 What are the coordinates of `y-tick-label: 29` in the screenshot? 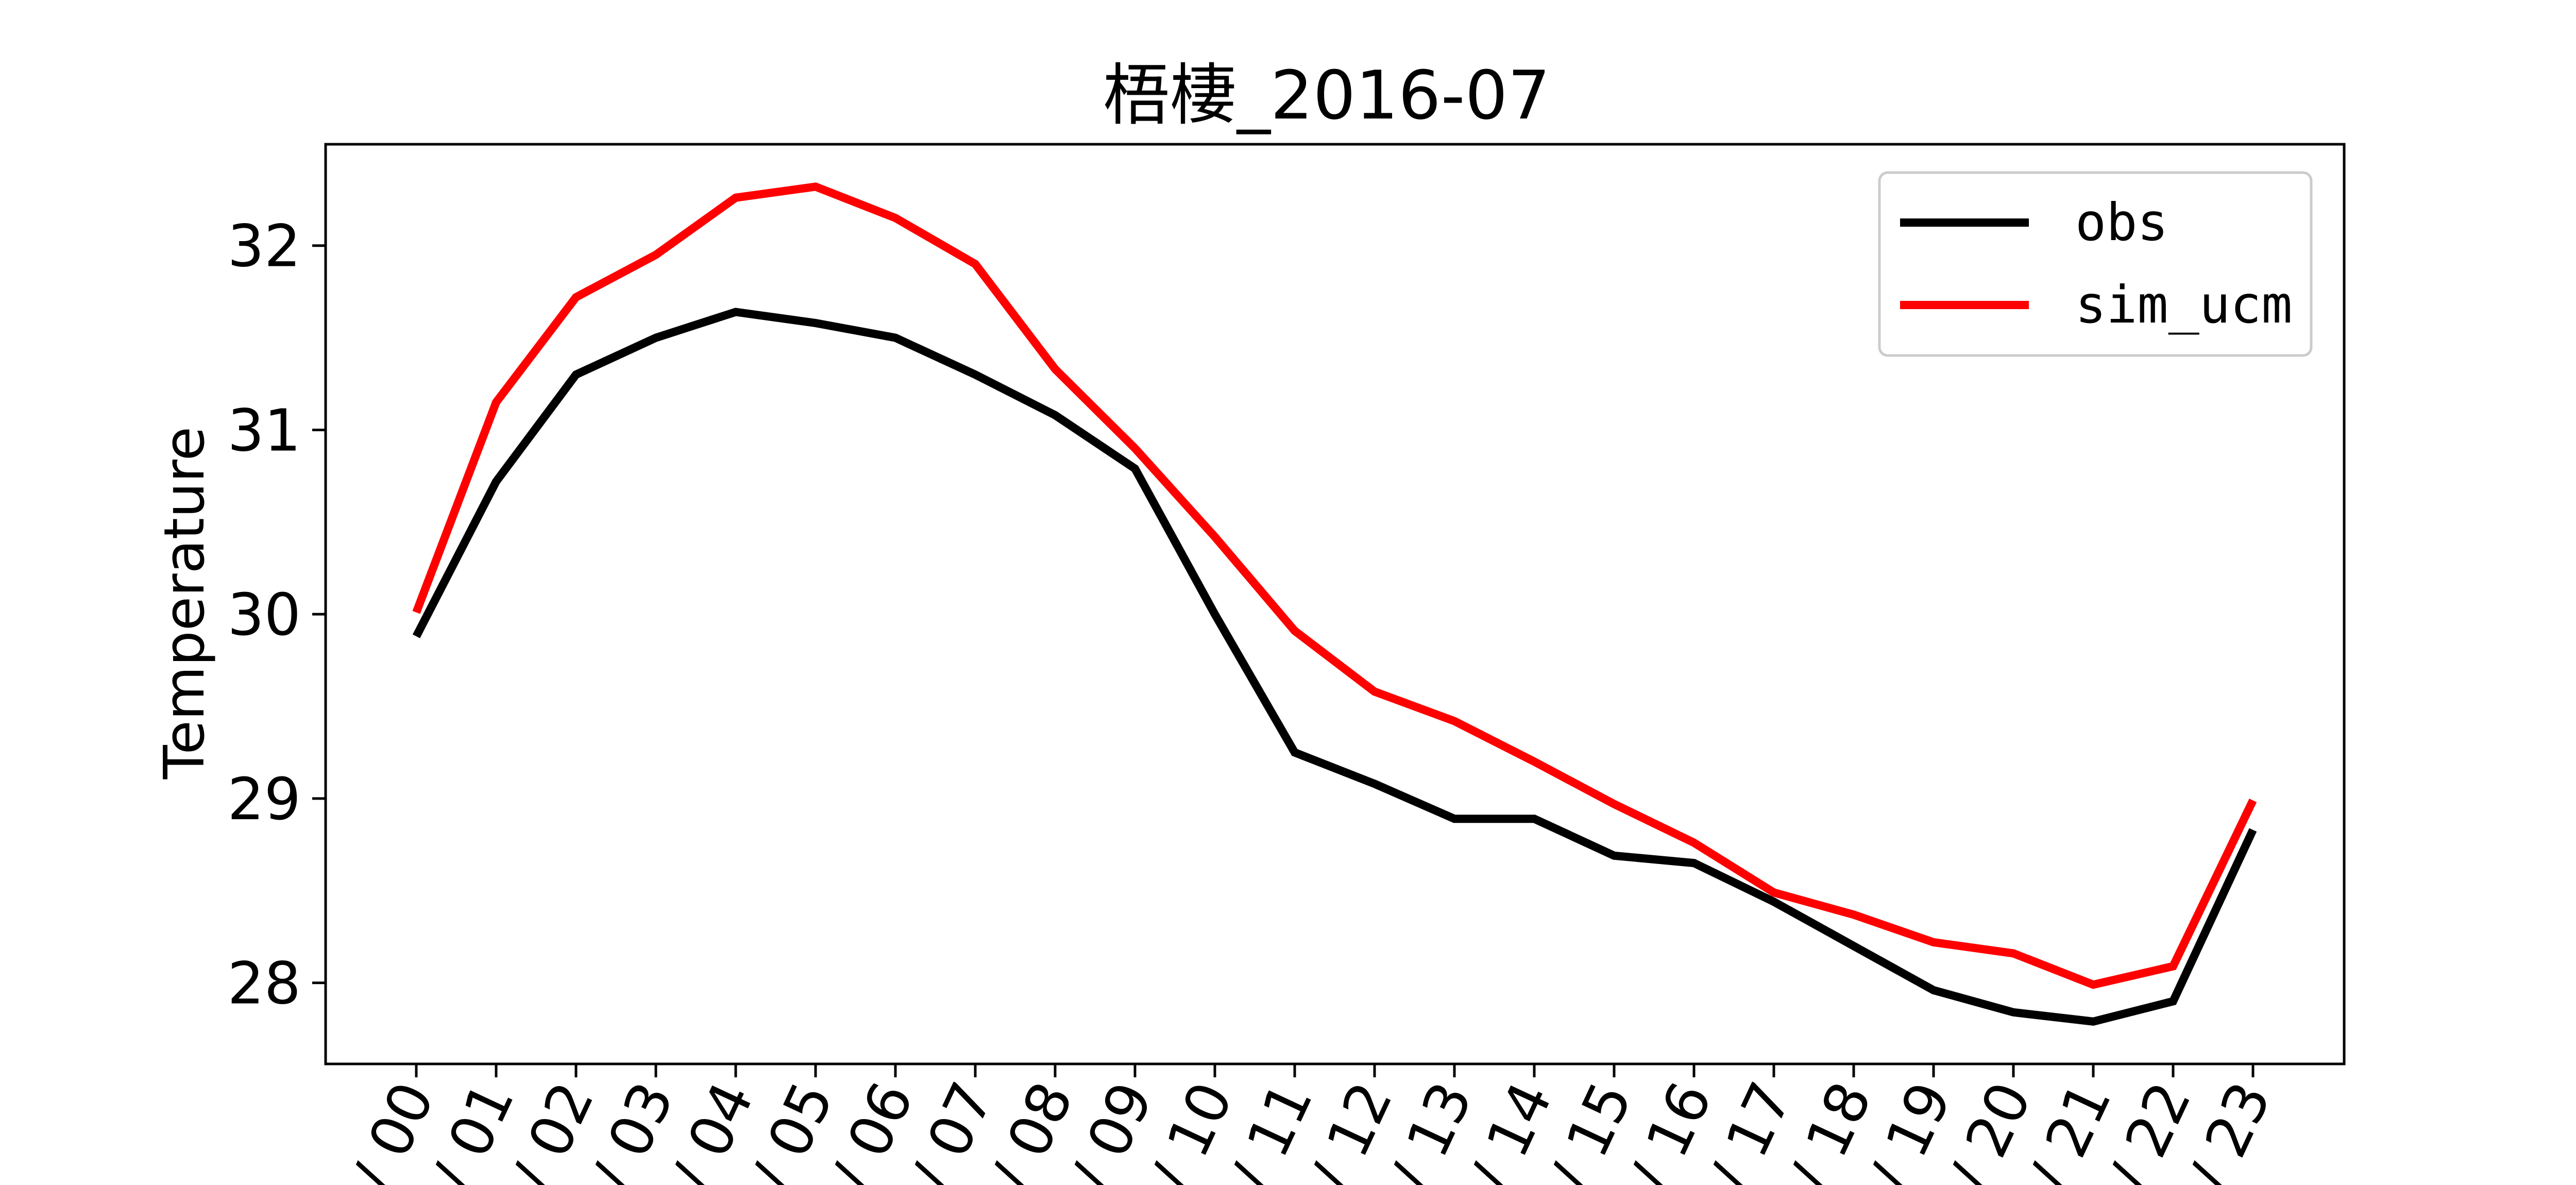 It's located at (264, 799).